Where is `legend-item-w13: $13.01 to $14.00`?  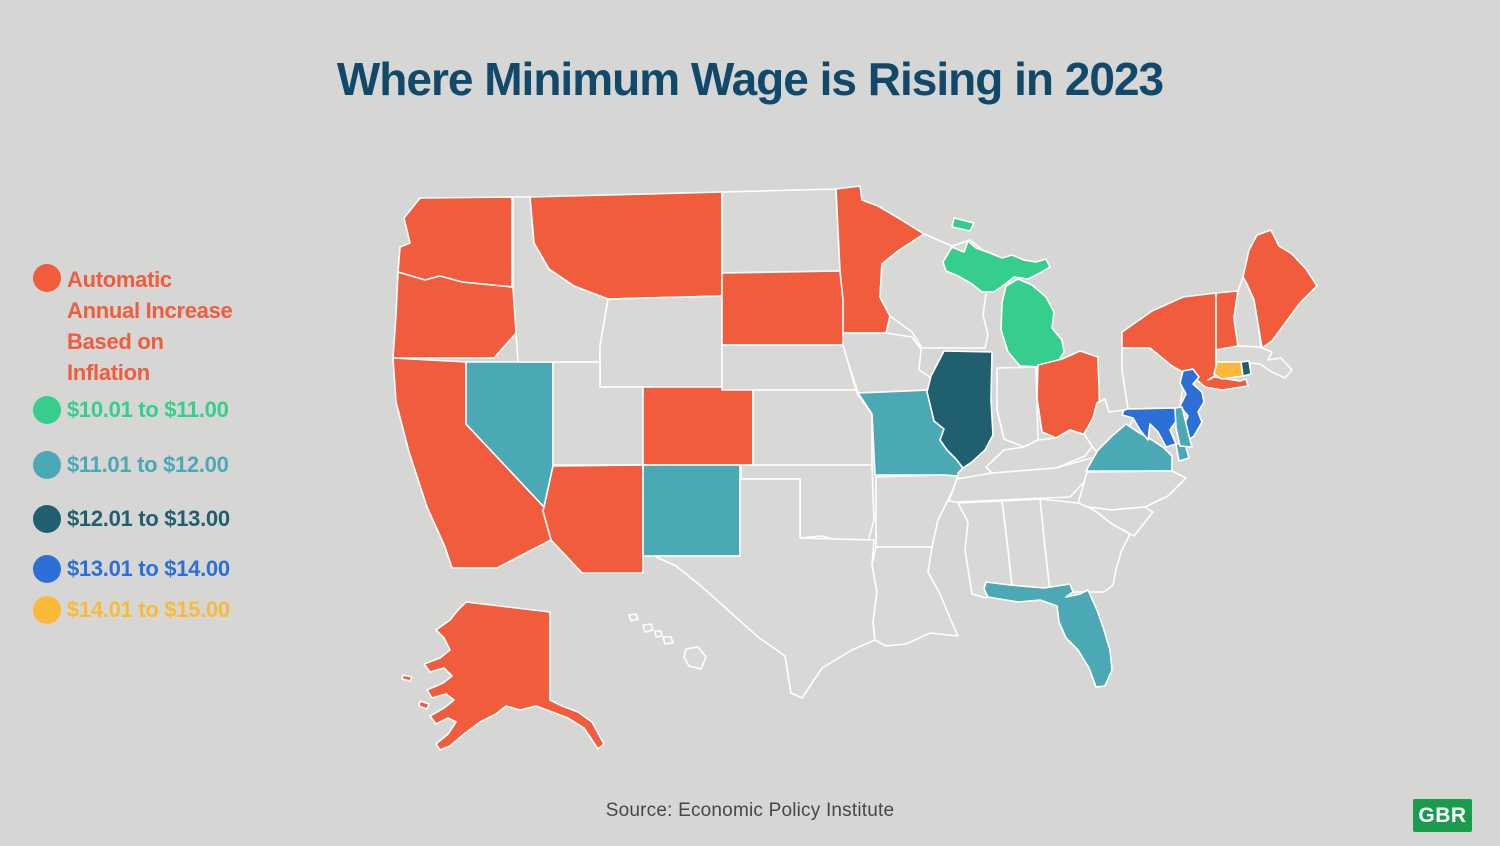 legend-item-w13: $13.01 to $14.00 is located at coordinates (131, 568).